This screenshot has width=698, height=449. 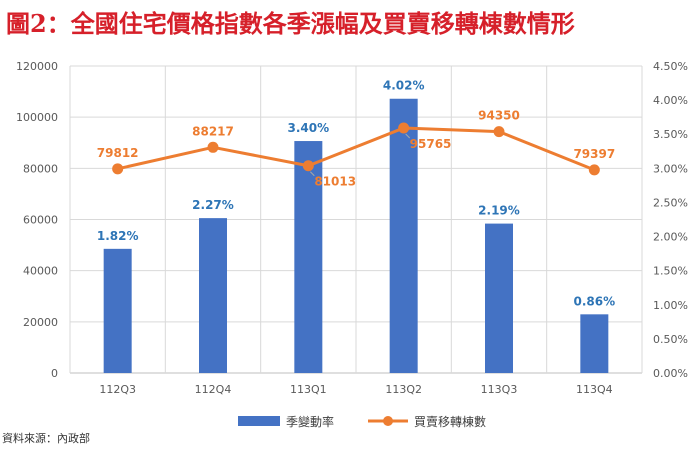 I want to click on source-note: 資料來源：內政部, so click(x=46, y=438).